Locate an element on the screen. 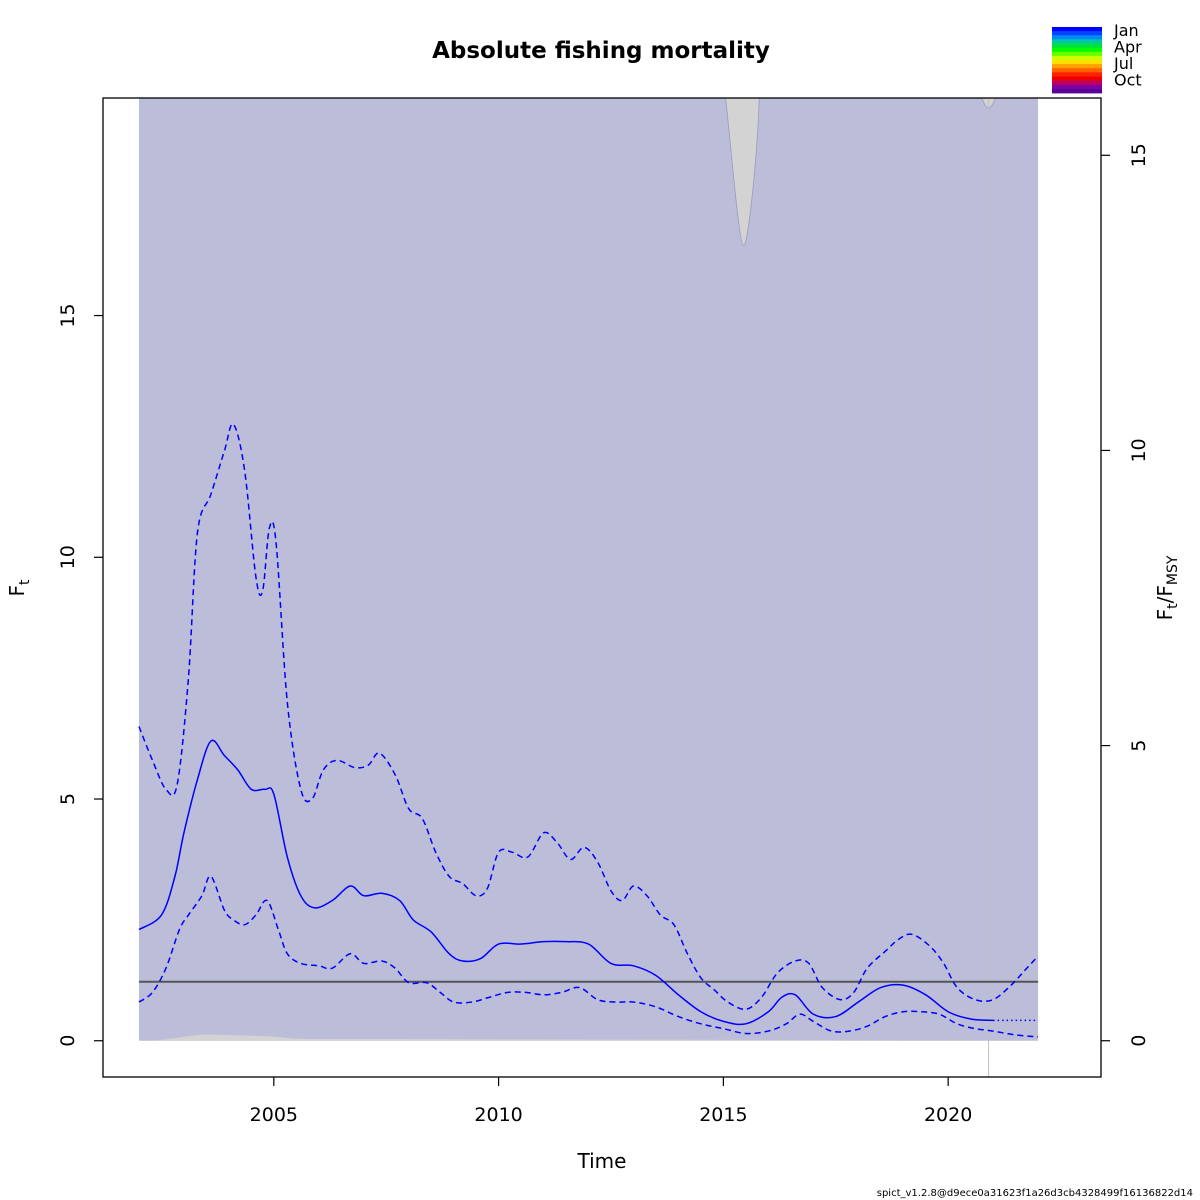  x-axis-label: Time is located at coordinates (602, 1161).